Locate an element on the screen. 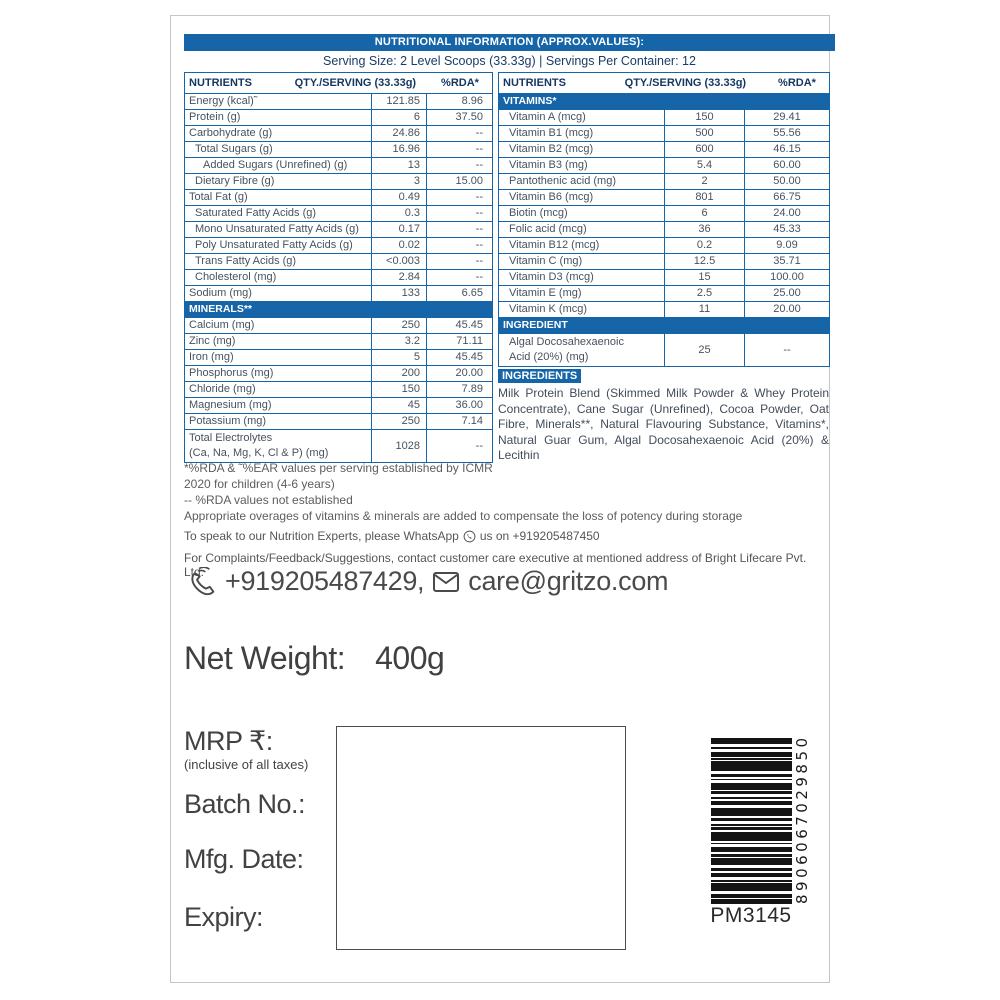 The width and height of the screenshot is (1000, 1000). footnote-icmr-year: 2020 for children (4-6 years) is located at coordinates (259, 484).